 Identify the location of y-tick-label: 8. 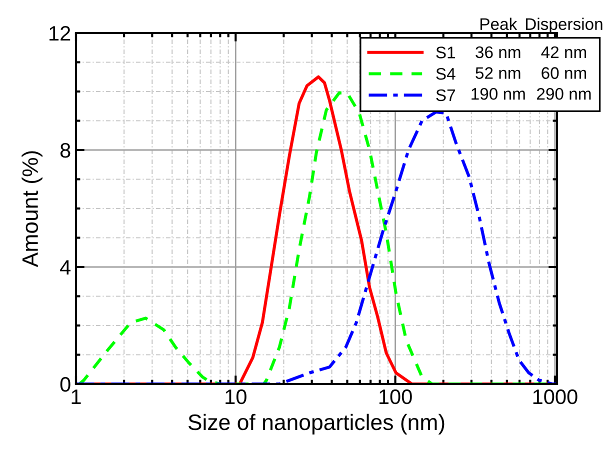
(65, 150).